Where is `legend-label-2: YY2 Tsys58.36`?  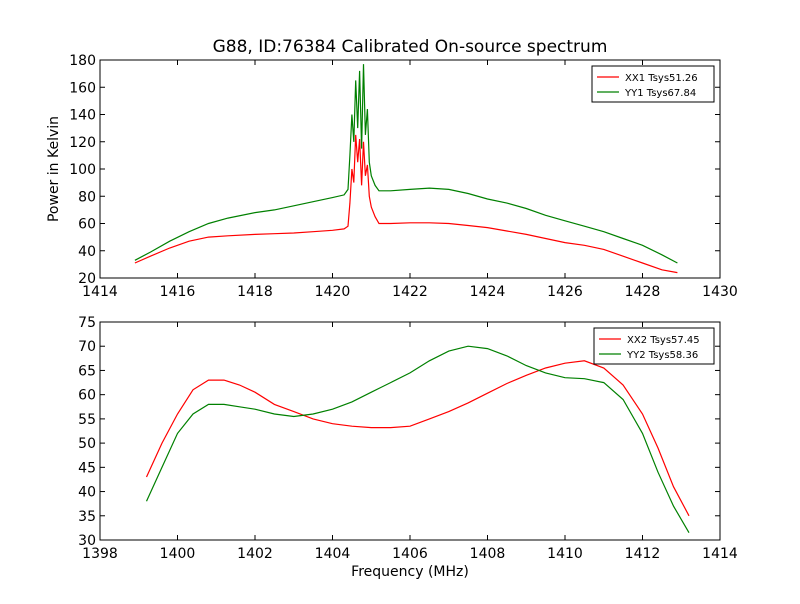
legend-label-2: YY2 Tsys58.36 is located at coordinates (662, 355).